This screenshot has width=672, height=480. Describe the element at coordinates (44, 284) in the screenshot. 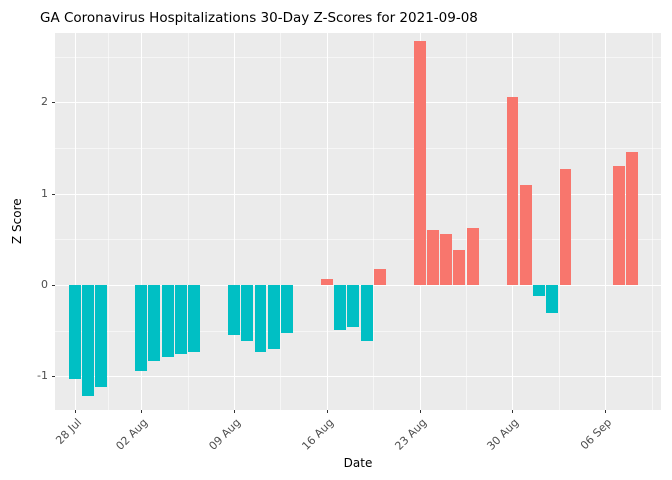

I see `y-tick-label: 0` at that location.